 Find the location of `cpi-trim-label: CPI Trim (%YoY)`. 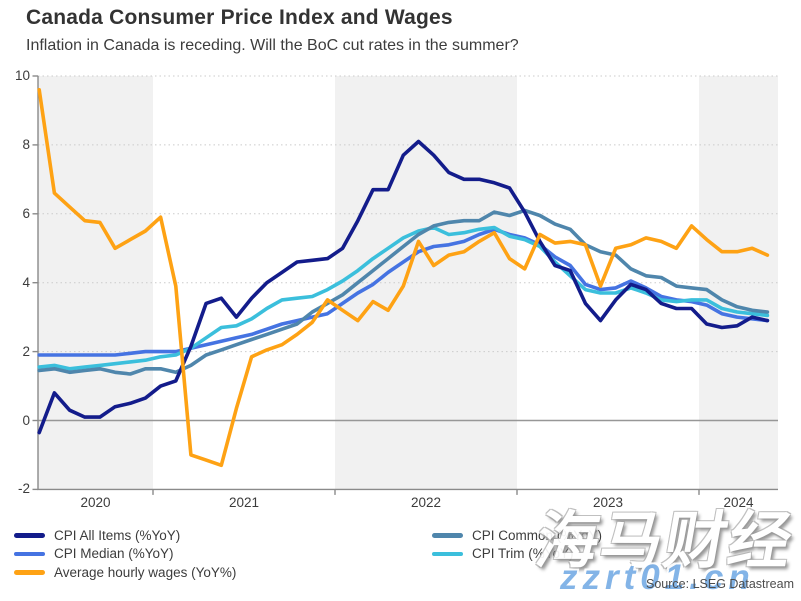

cpi-trim-label: CPI Trim (%YoY) is located at coordinates (523, 554).